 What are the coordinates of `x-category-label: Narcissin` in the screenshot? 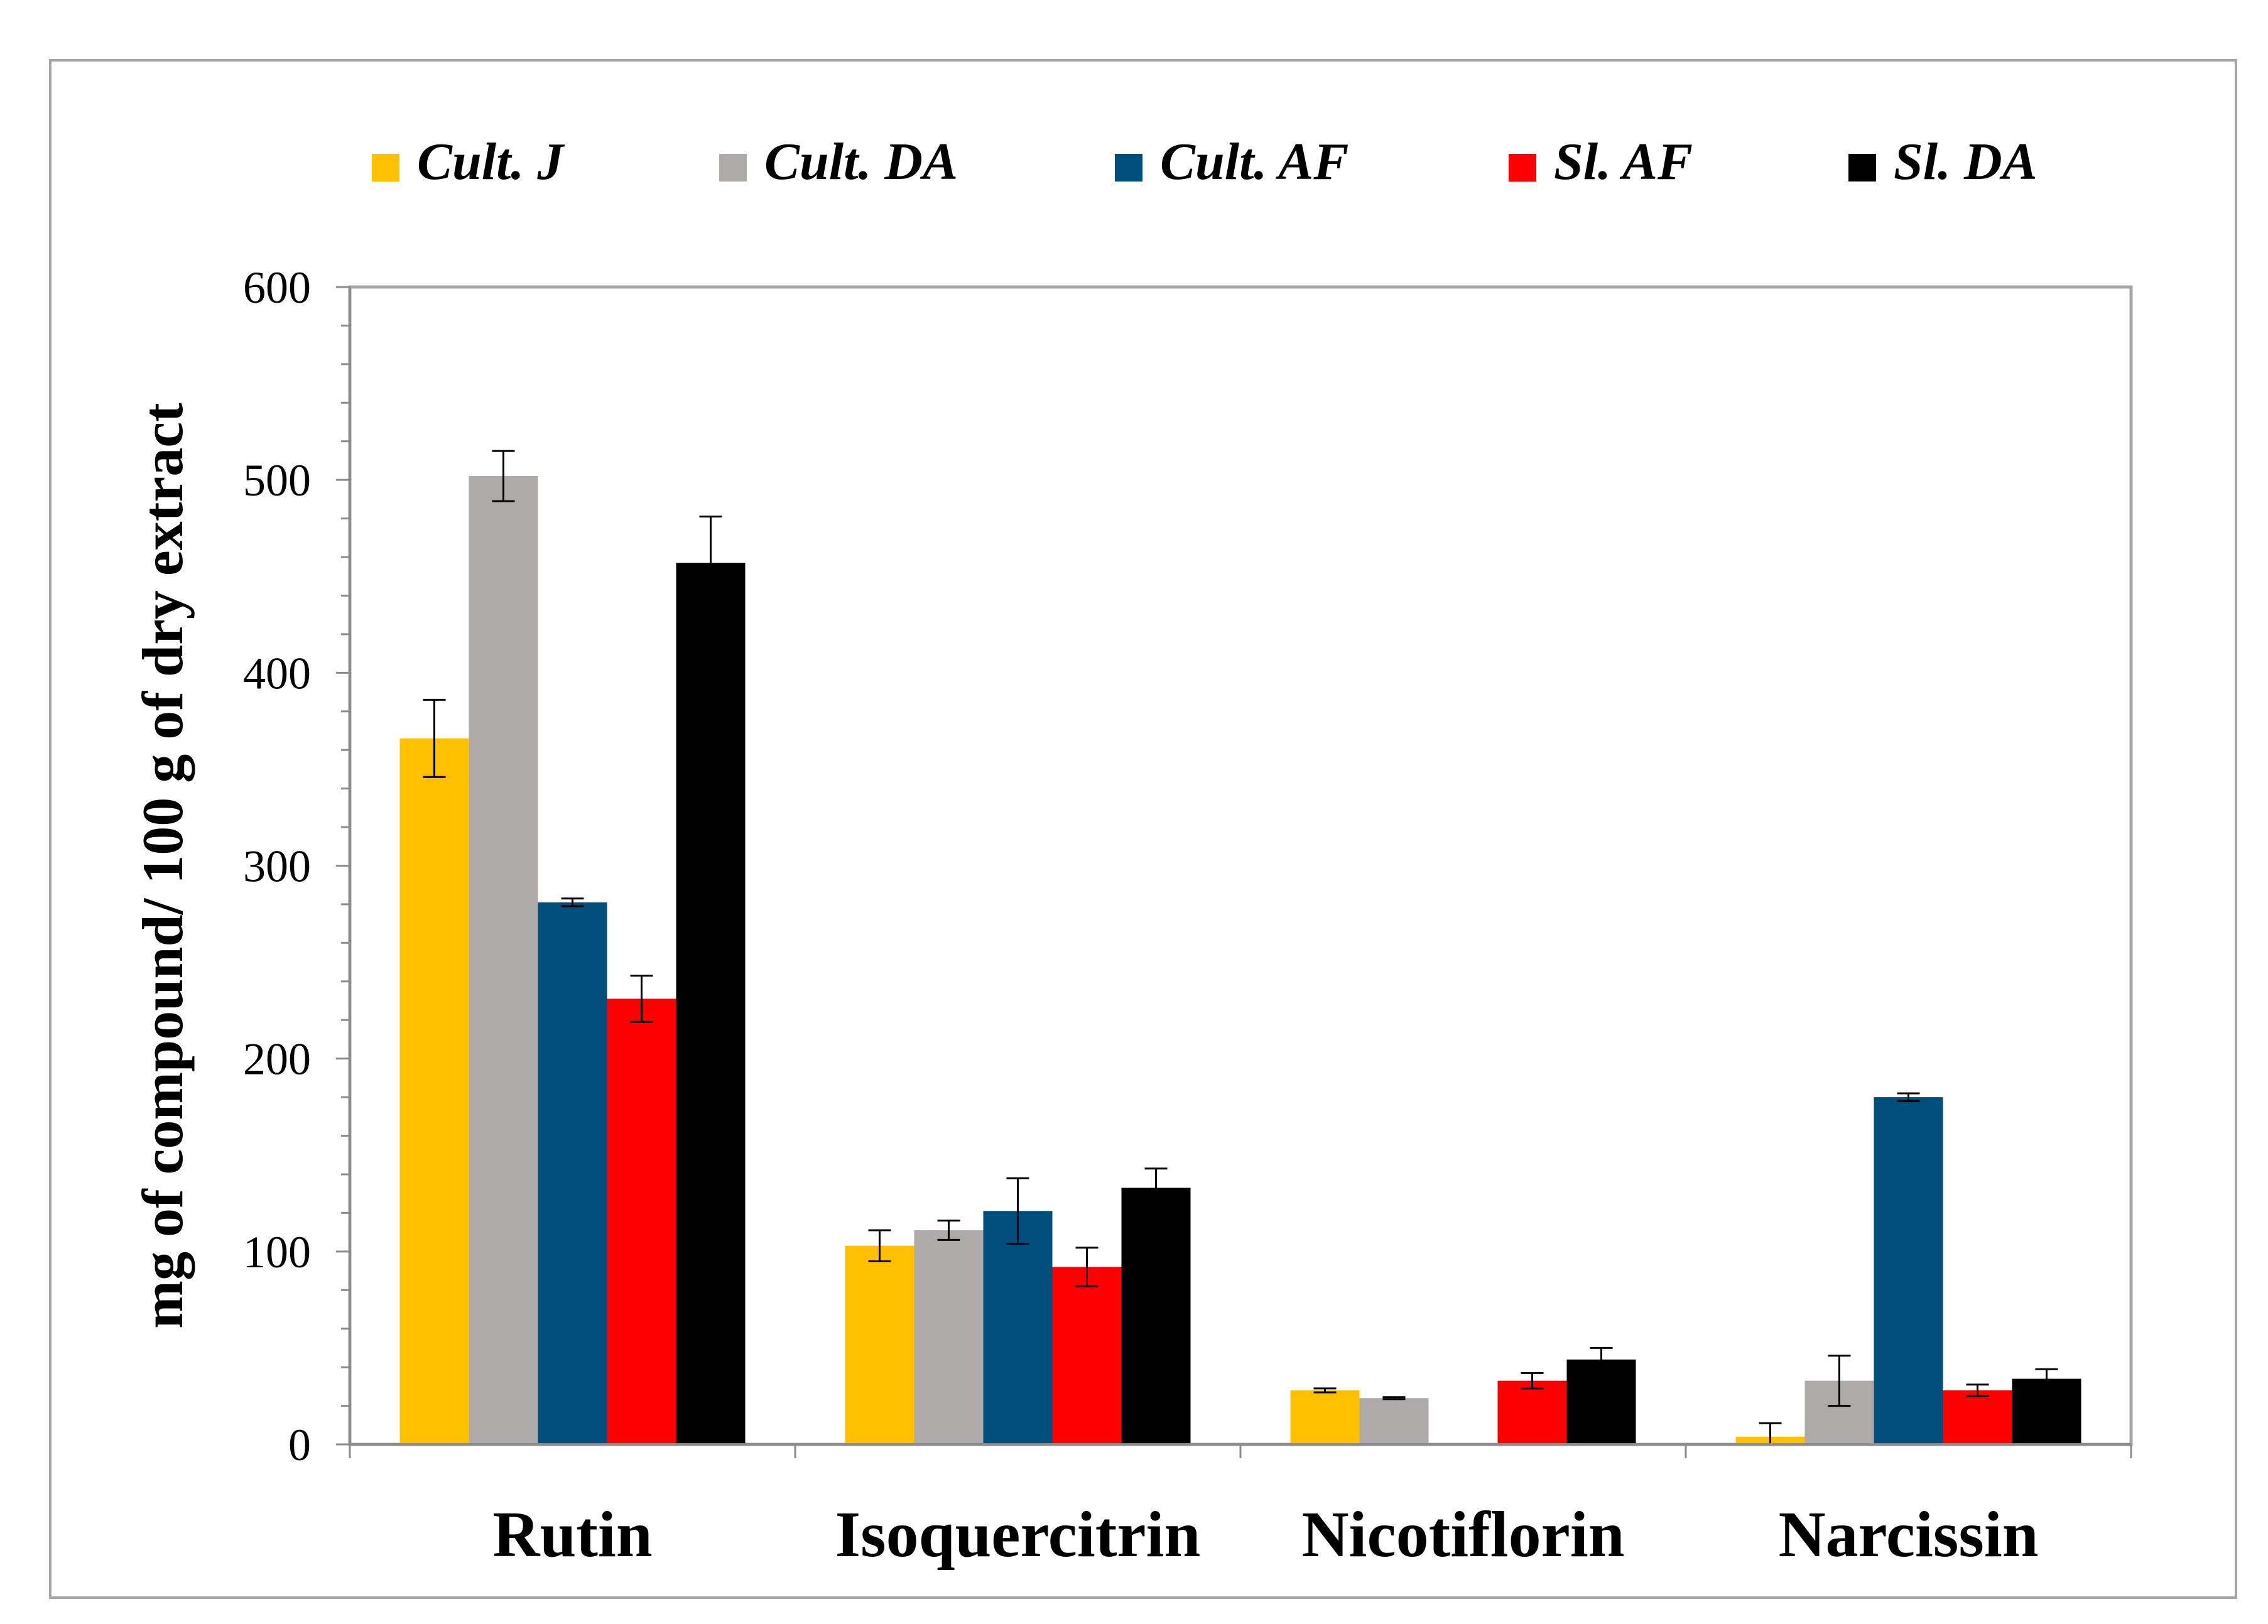 It's located at (1908, 1534).